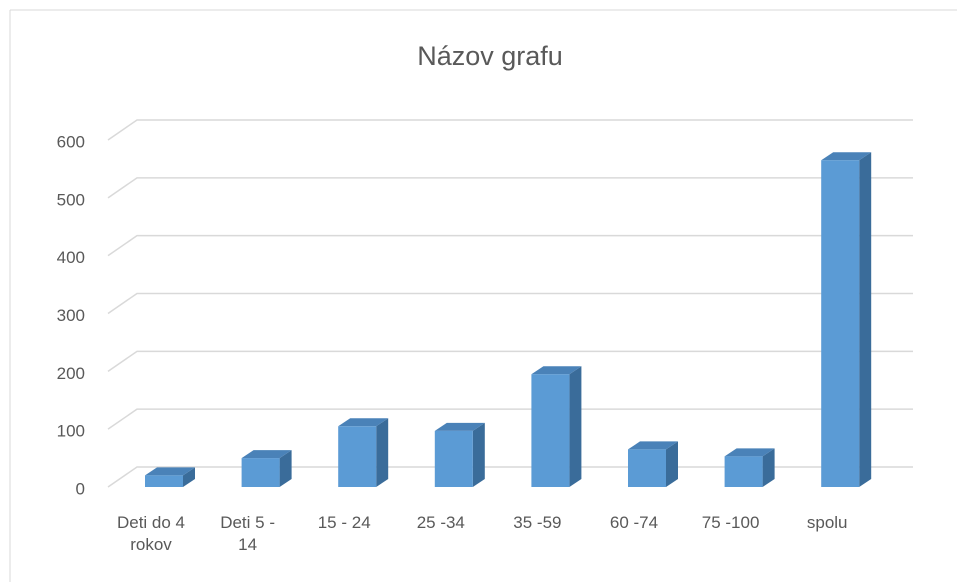 This screenshot has height=582, width=957. Describe the element at coordinates (71, 315) in the screenshot. I see `y-tick-label: 300` at that location.